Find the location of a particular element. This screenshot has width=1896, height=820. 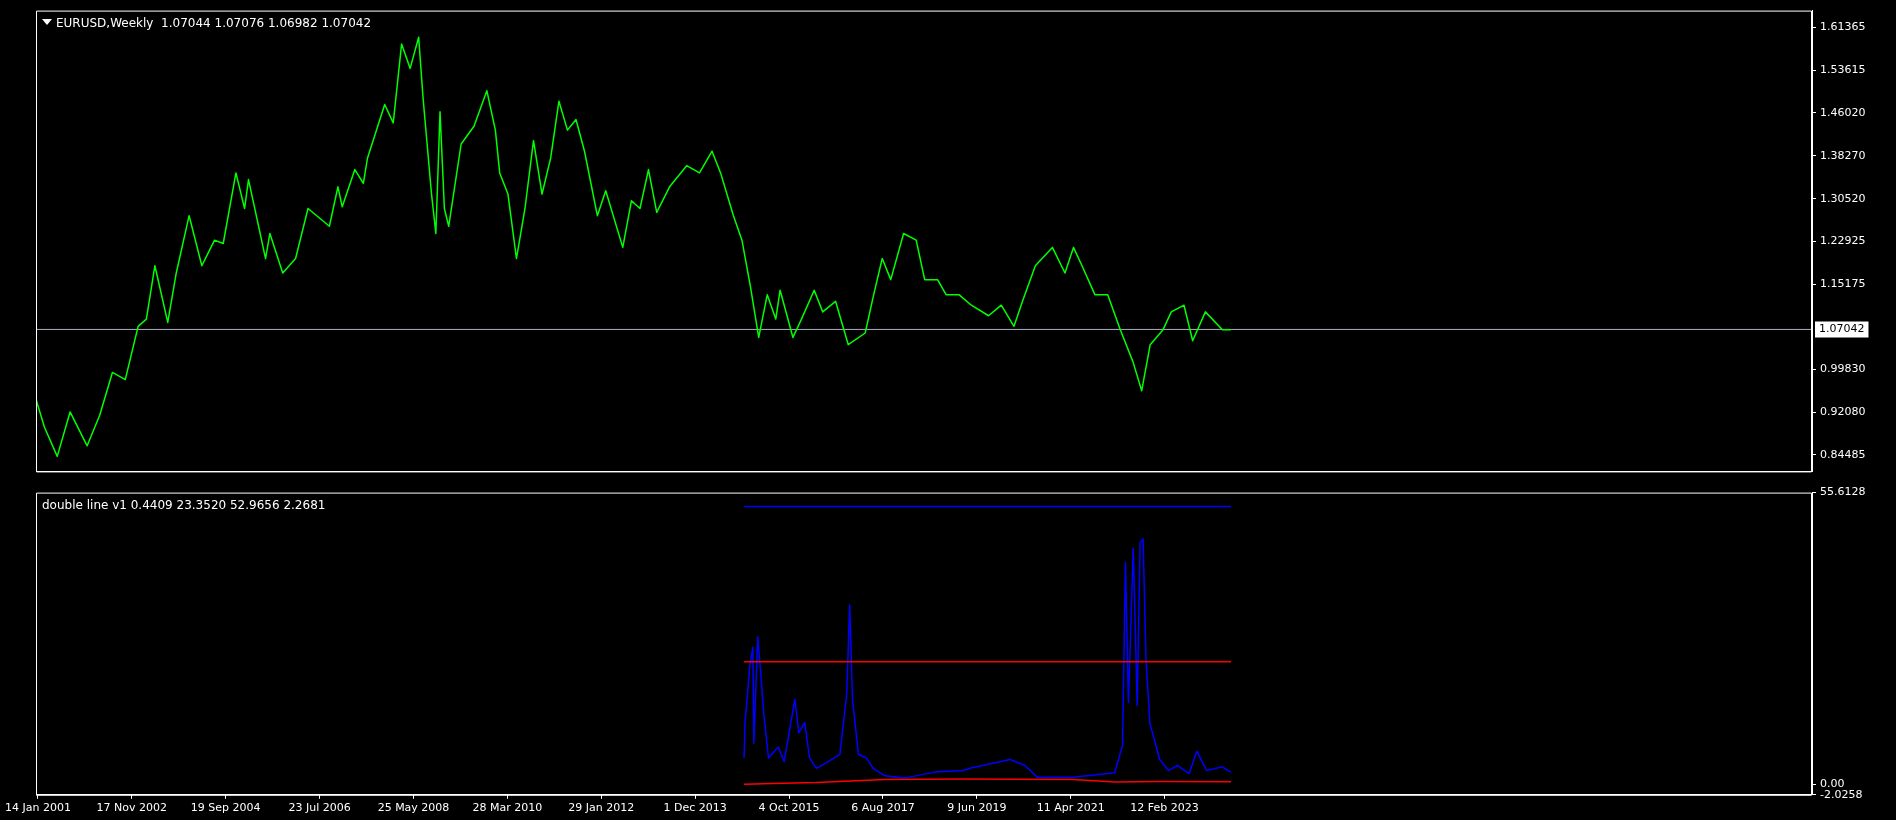

y-tick-label: 1.38270 is located at coordinates (1843, 155).